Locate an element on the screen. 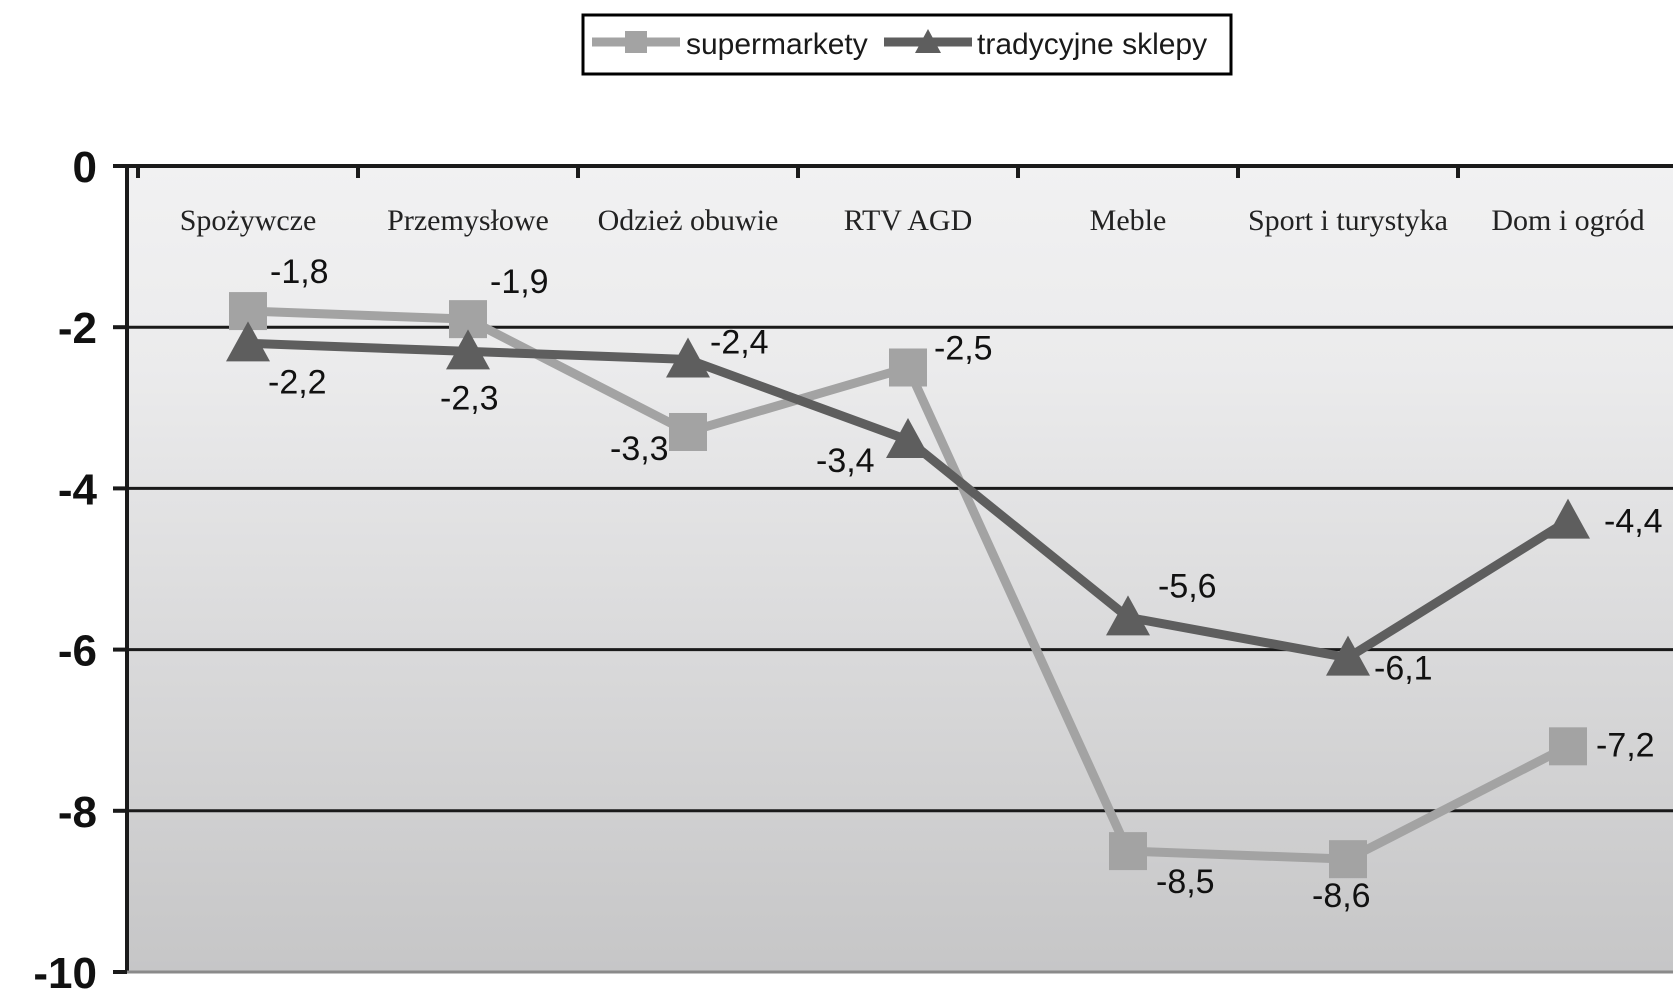 This screenshot has height=998, width=1673. y-tick-label: -4 is located at coordinates (78, 489).